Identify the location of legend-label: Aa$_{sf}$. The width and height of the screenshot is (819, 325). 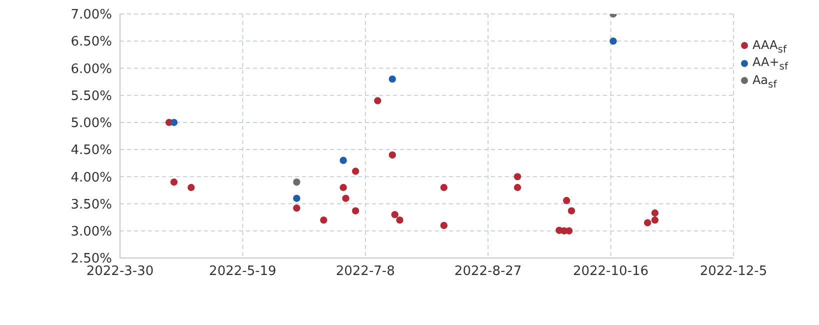
(764, 81).